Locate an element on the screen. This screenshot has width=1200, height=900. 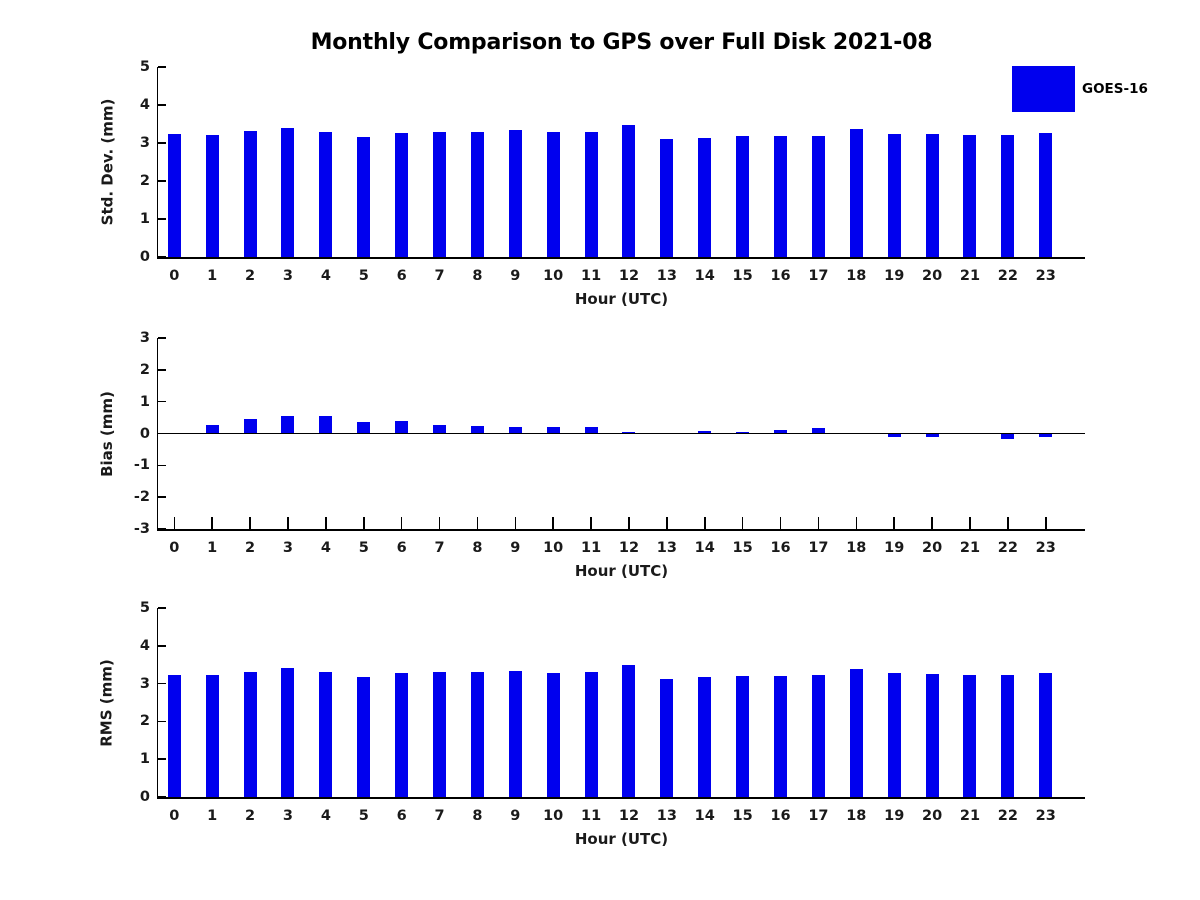
y-axis-spine is located at coordinates (157, 163).